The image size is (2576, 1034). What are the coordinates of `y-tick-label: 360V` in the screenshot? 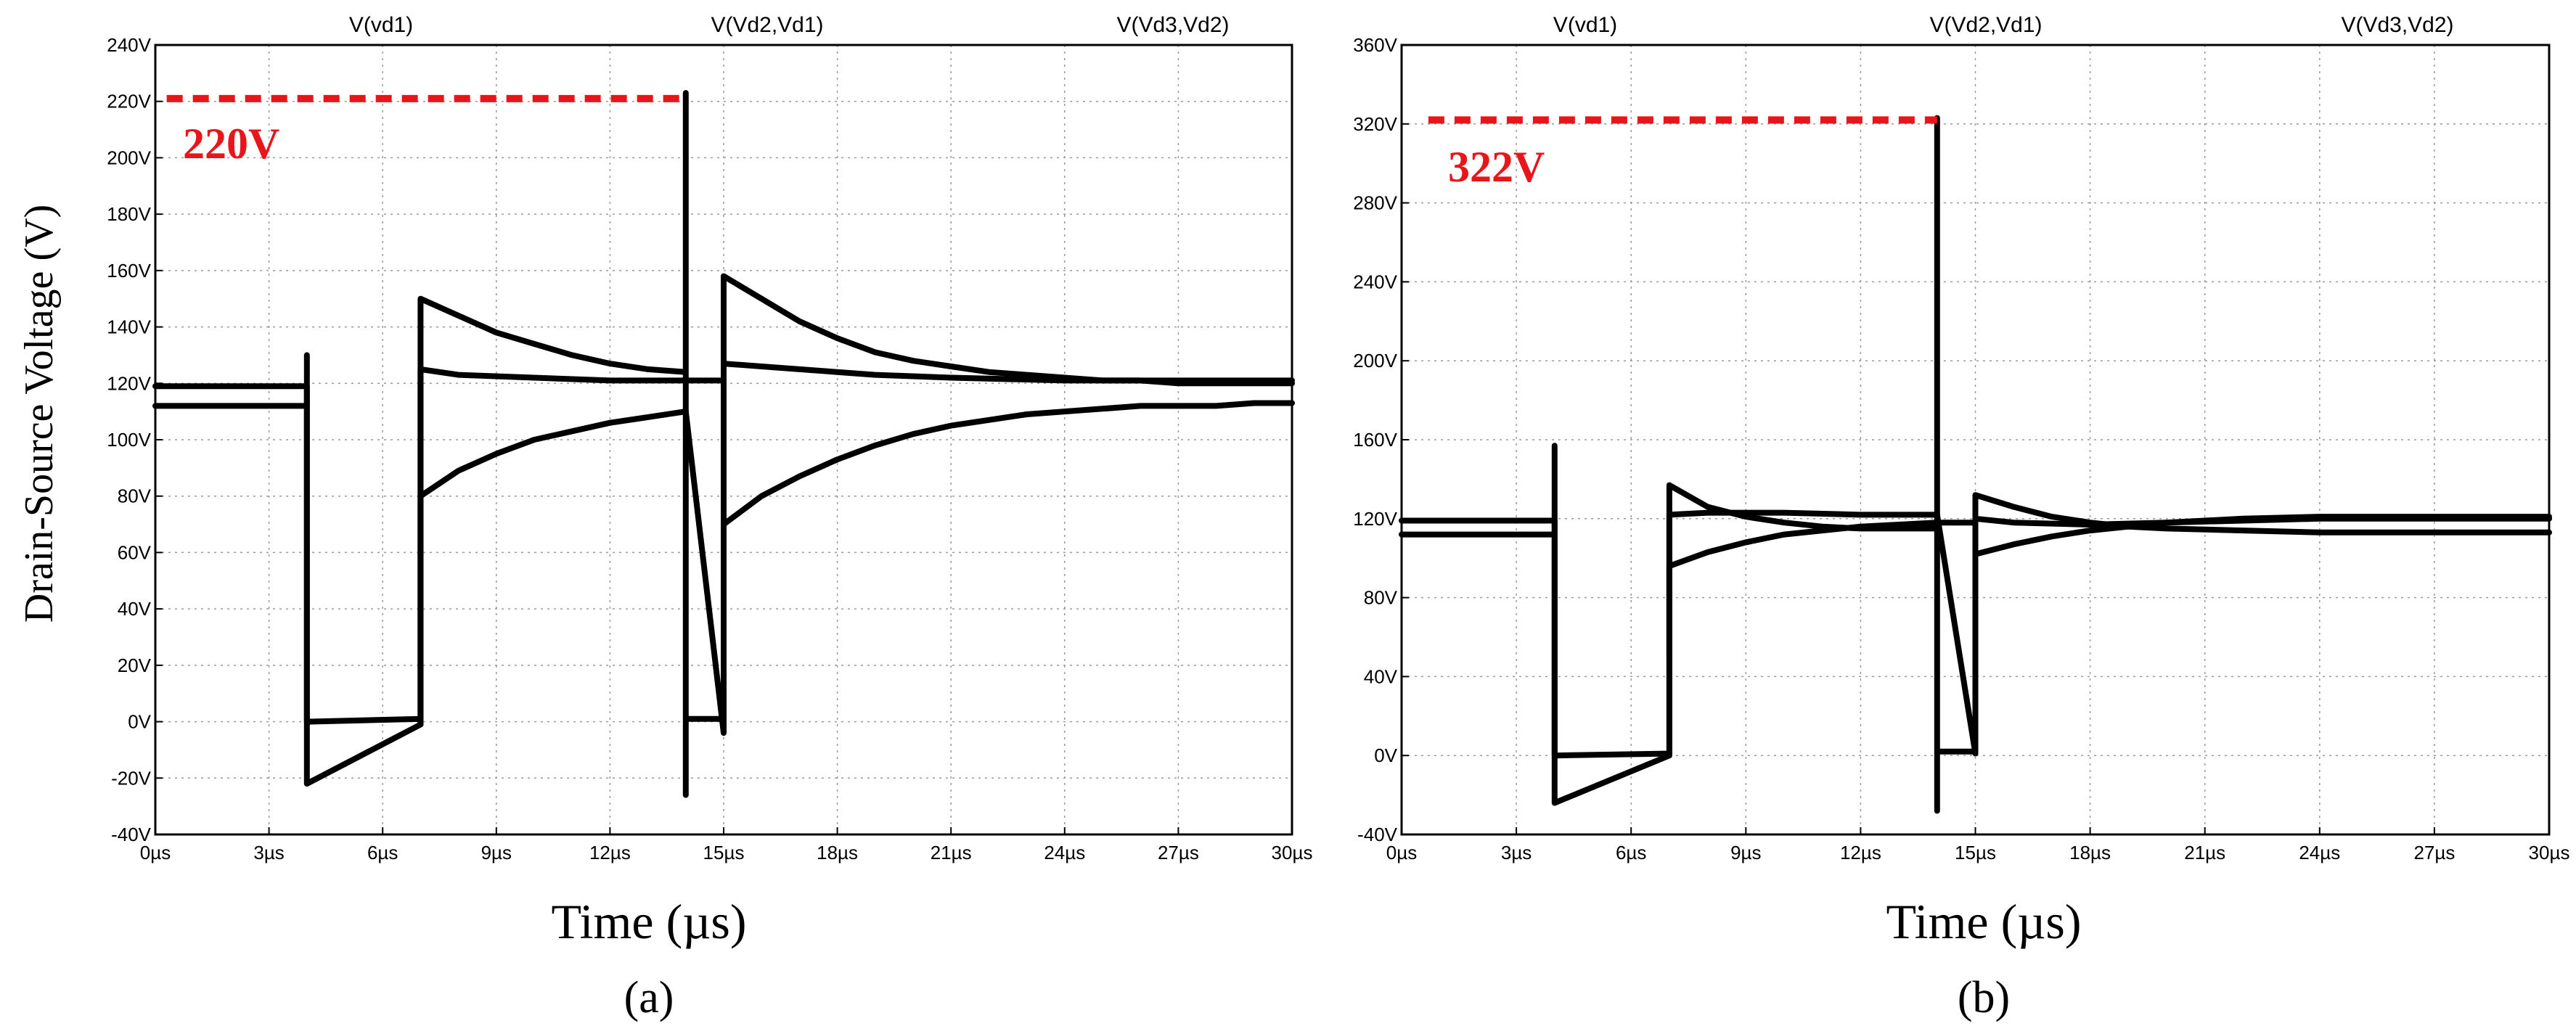 It's located at (1375, 45).